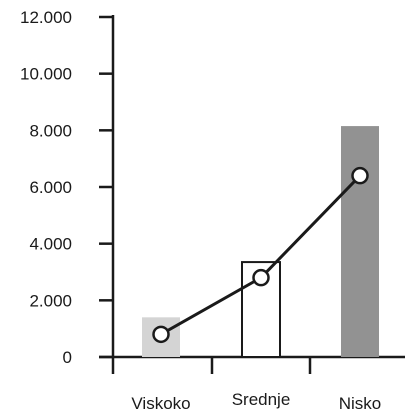 This screenshot has height=413, width=407. I want to click on y-tick-label: 12.000, so click(46, 17).